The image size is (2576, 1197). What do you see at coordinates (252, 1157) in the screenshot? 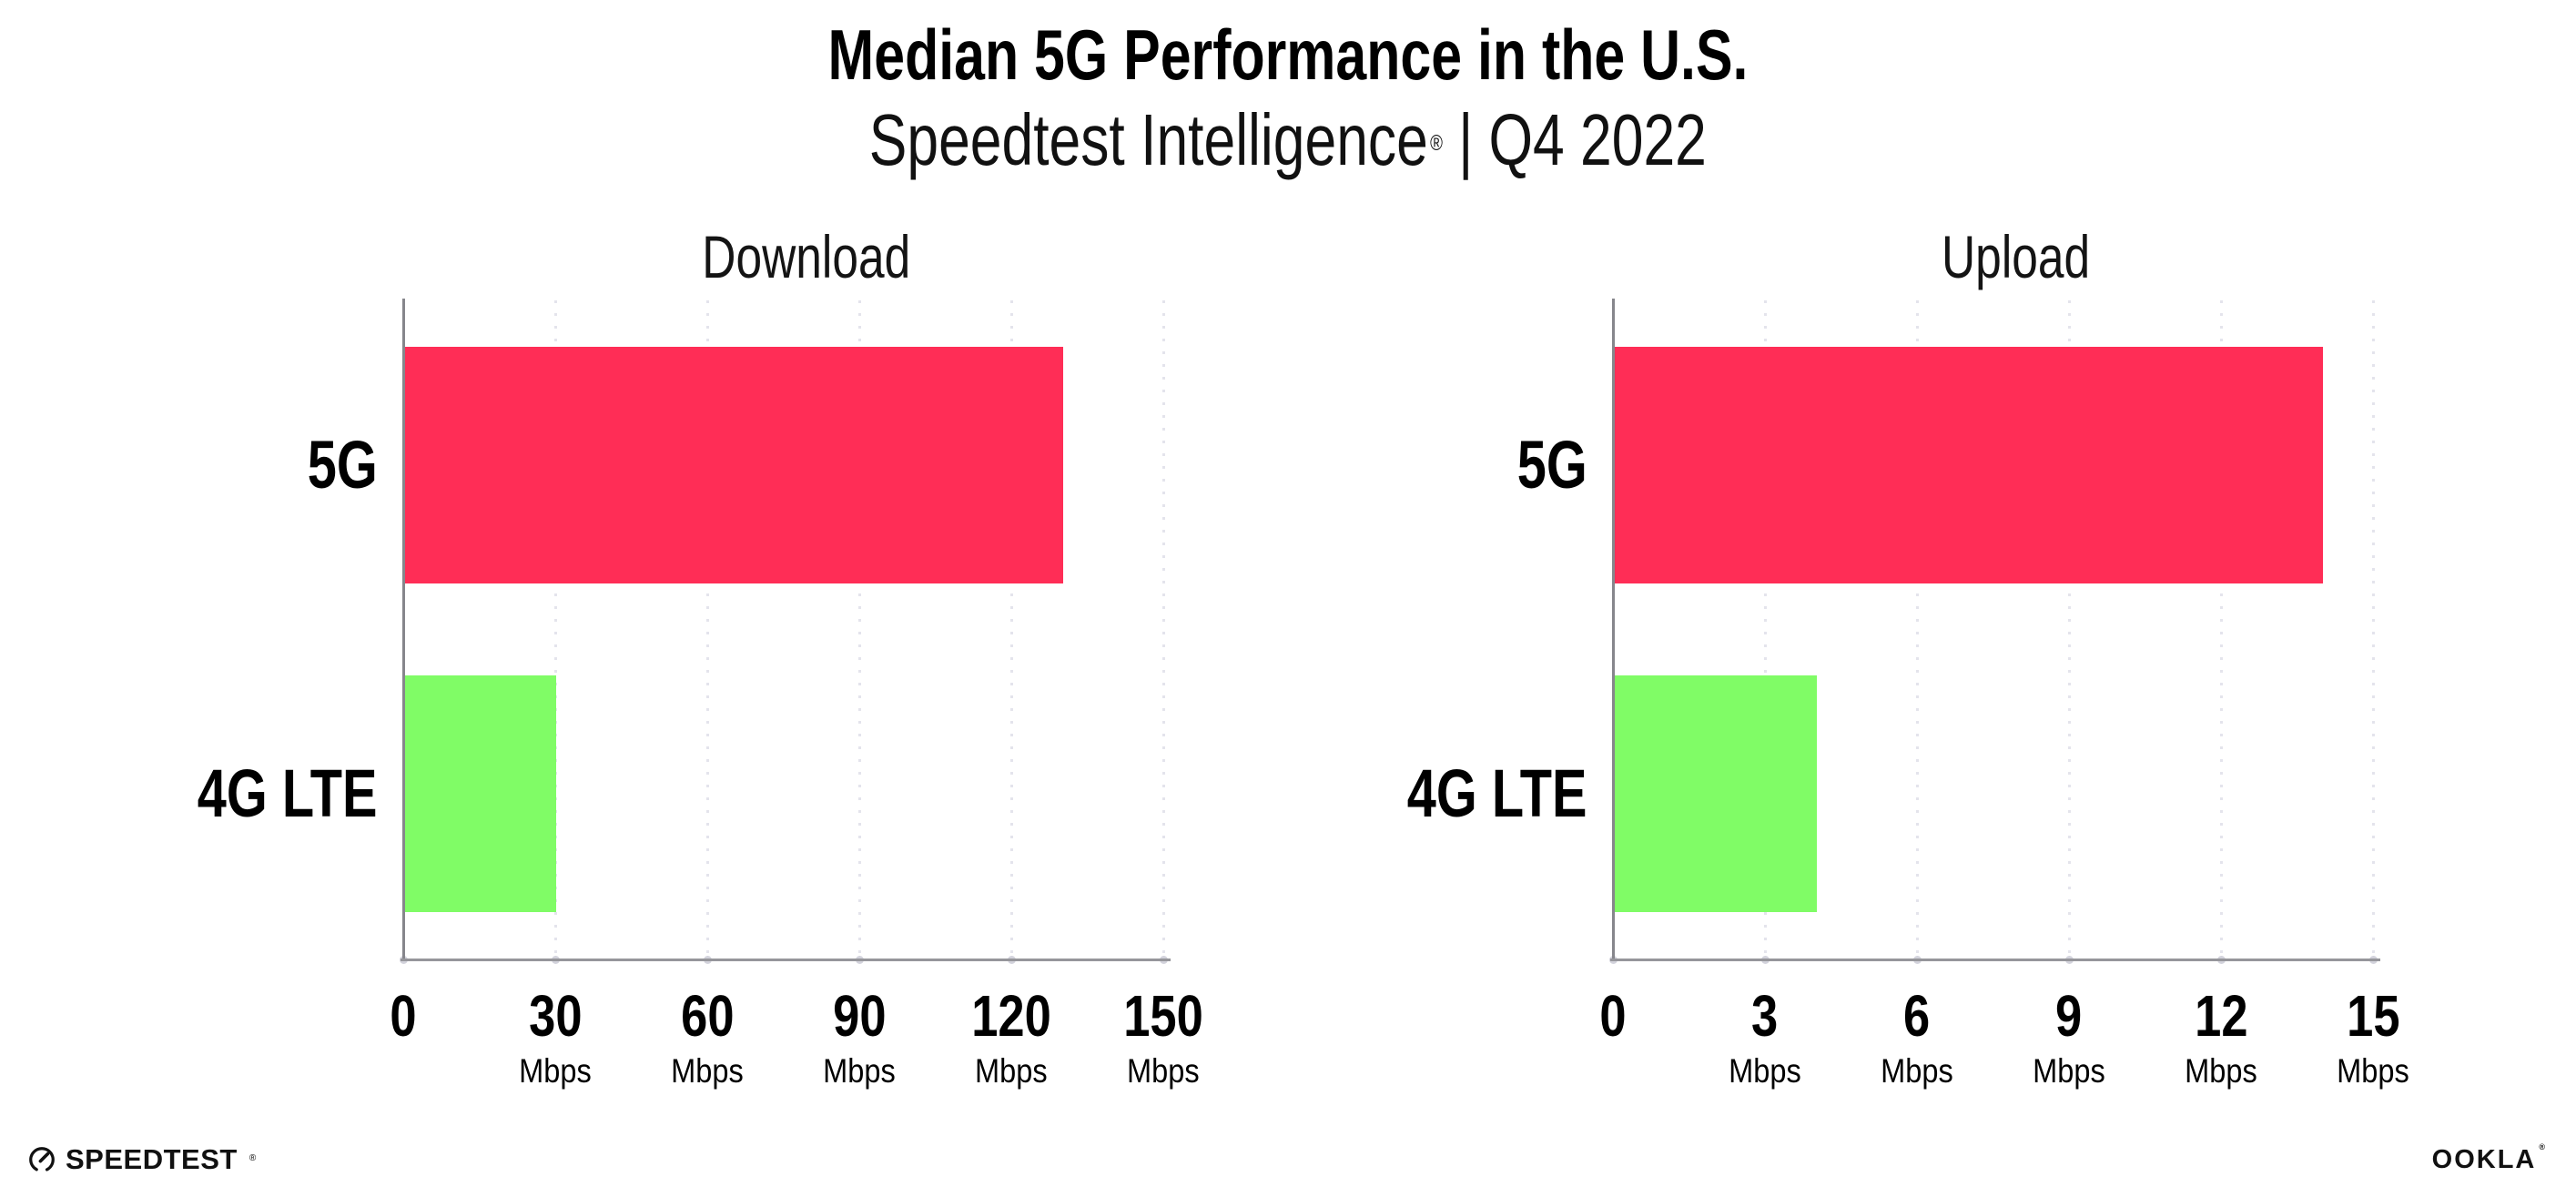
I see `speedtest-registered-mark: ®` at bounding box center [252, 1157].